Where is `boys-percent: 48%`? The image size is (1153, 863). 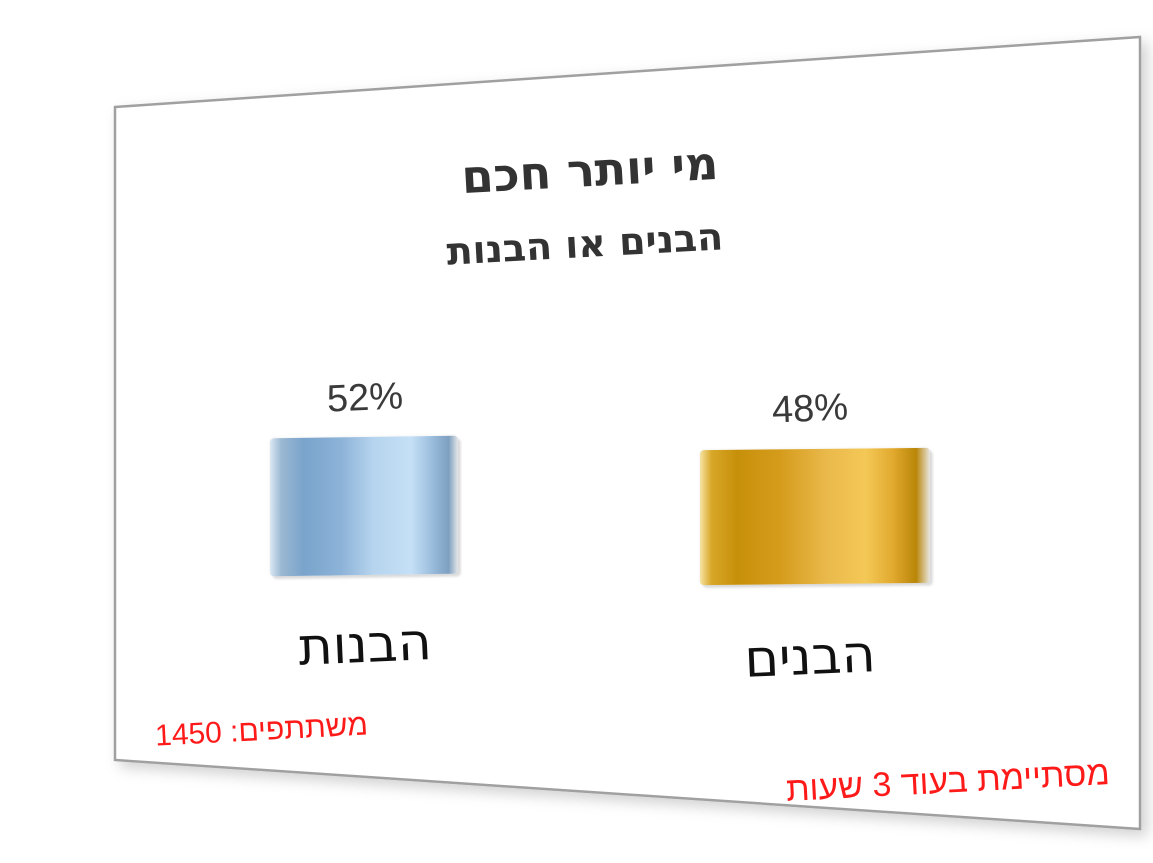
boys-percent: 48% is located at coordinates (810, 409).